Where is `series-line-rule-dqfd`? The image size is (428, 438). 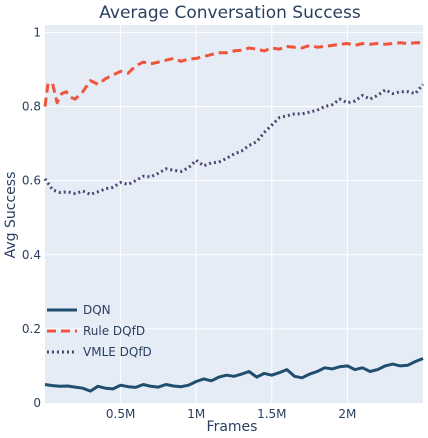 series-line-rule-dqfd is located at coordinates (233, 74).